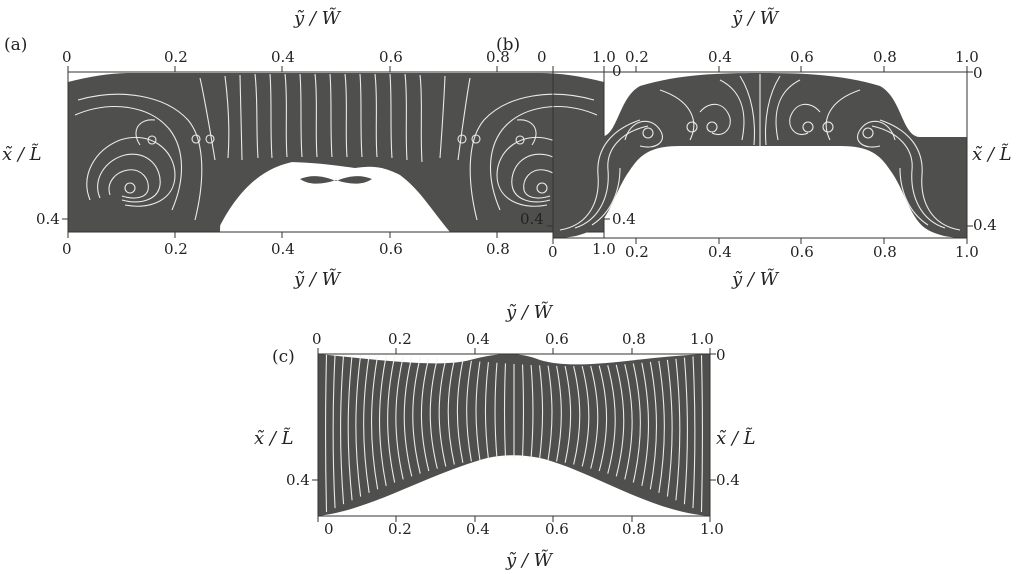  I want to click on panel-b-tick-marks, so click(760, 155).